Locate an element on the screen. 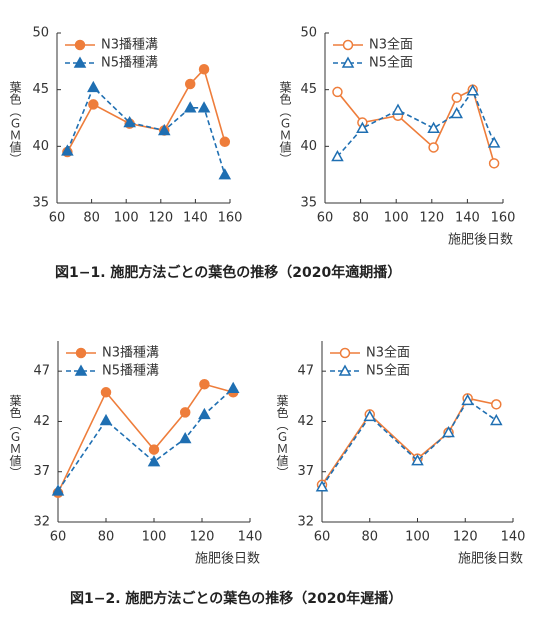 The image size is (560, 621). caption: 図1−1. 施肥方法ごとの葉色の推移（2020年適期播） is located at coordinates (228, 272).